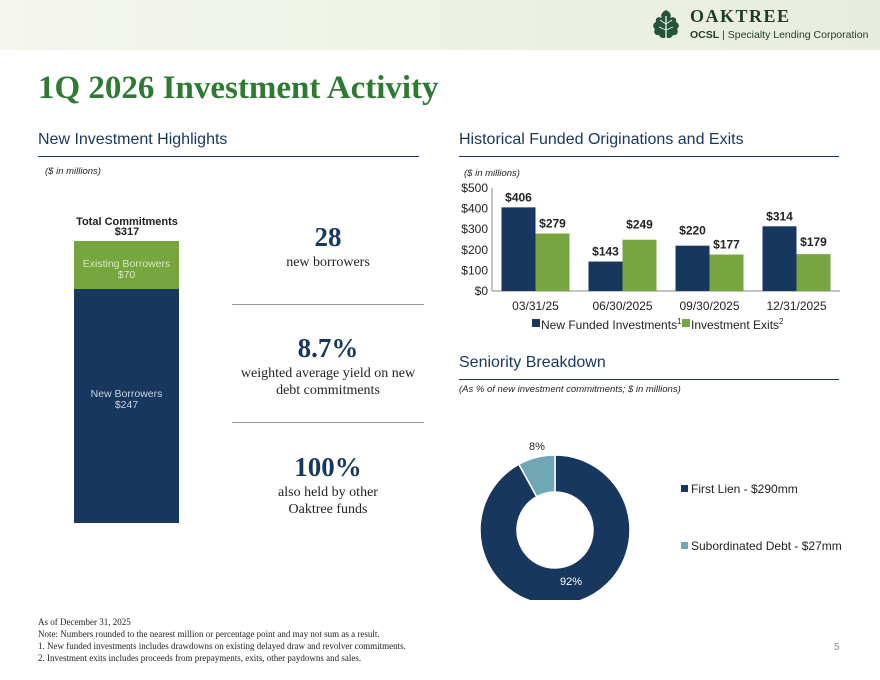 The width and height of the screenshot is (880, 680). Describe the element at coordinates (679, 321) in the screenshot. I see `footnote-marker: 1` at that location.